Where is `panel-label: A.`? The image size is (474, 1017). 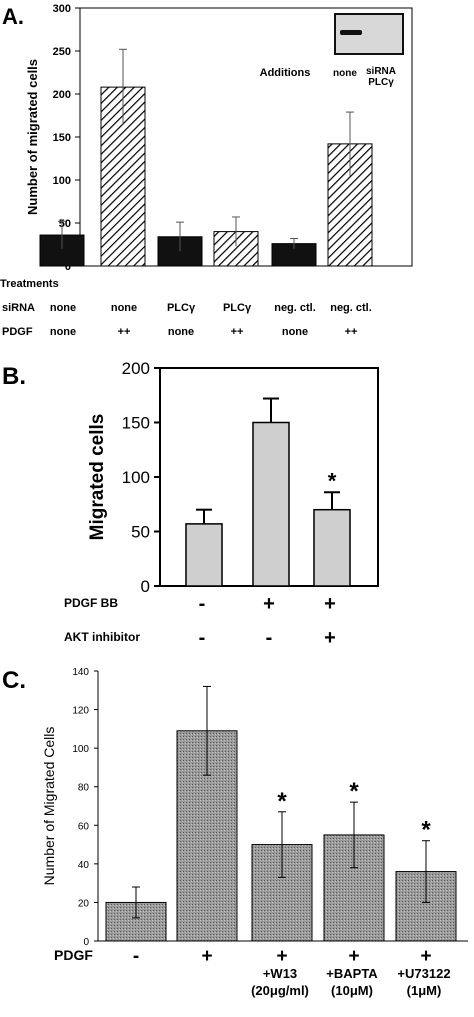
panel-label: A. is located at coordinates (13, 16).